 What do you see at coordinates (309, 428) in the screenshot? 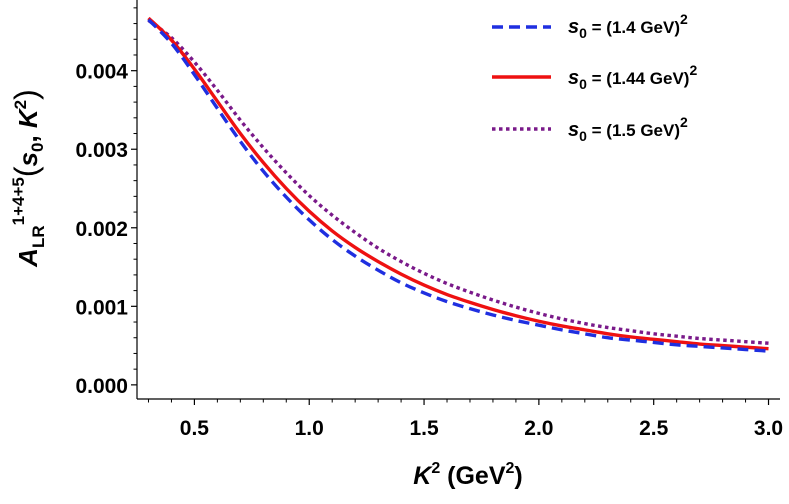
I see `x-tick-label: 1.0` at bounding box center [309, 428].